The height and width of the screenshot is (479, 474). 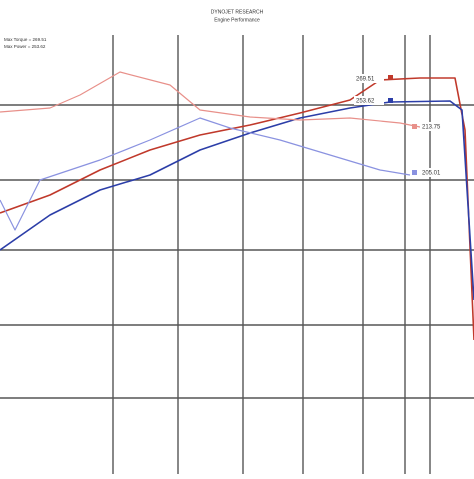 What do you see at coordinates (365, 80) in the screenshot?
I see `annotation: 269.51` at bounding box center [365, 80].